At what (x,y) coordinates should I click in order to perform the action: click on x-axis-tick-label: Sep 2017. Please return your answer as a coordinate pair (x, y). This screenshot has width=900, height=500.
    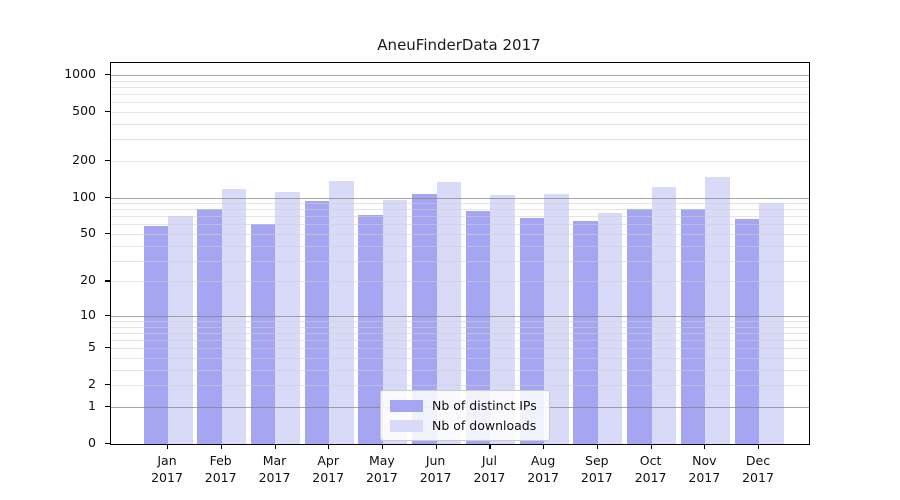
    Looking at the image, I should click on (597, 469).